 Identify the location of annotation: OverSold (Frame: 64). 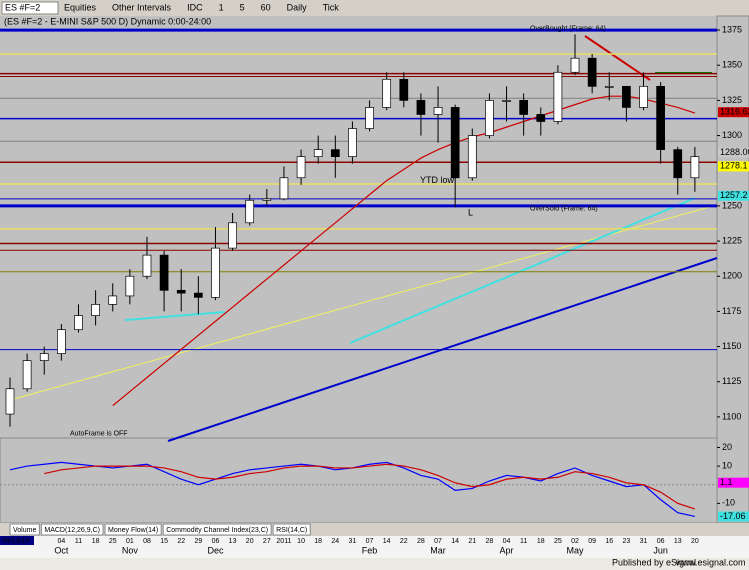
(564, 209).